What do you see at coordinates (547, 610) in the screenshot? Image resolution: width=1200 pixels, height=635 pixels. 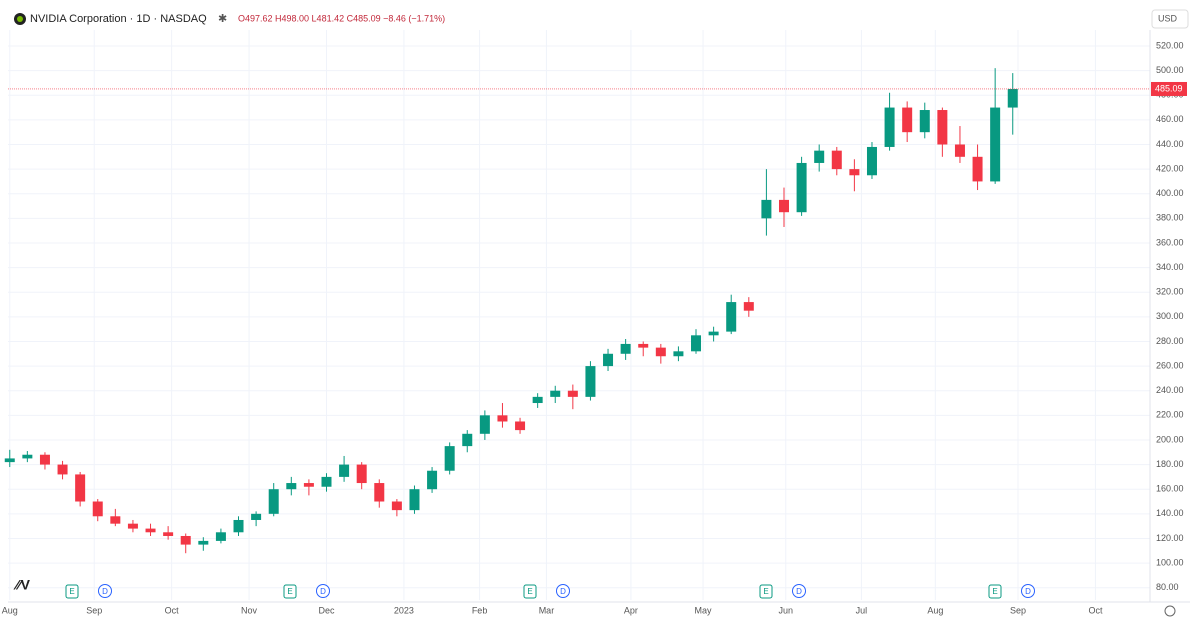 I see `x-tick-label: Mar` at bounding box center [547, 610].